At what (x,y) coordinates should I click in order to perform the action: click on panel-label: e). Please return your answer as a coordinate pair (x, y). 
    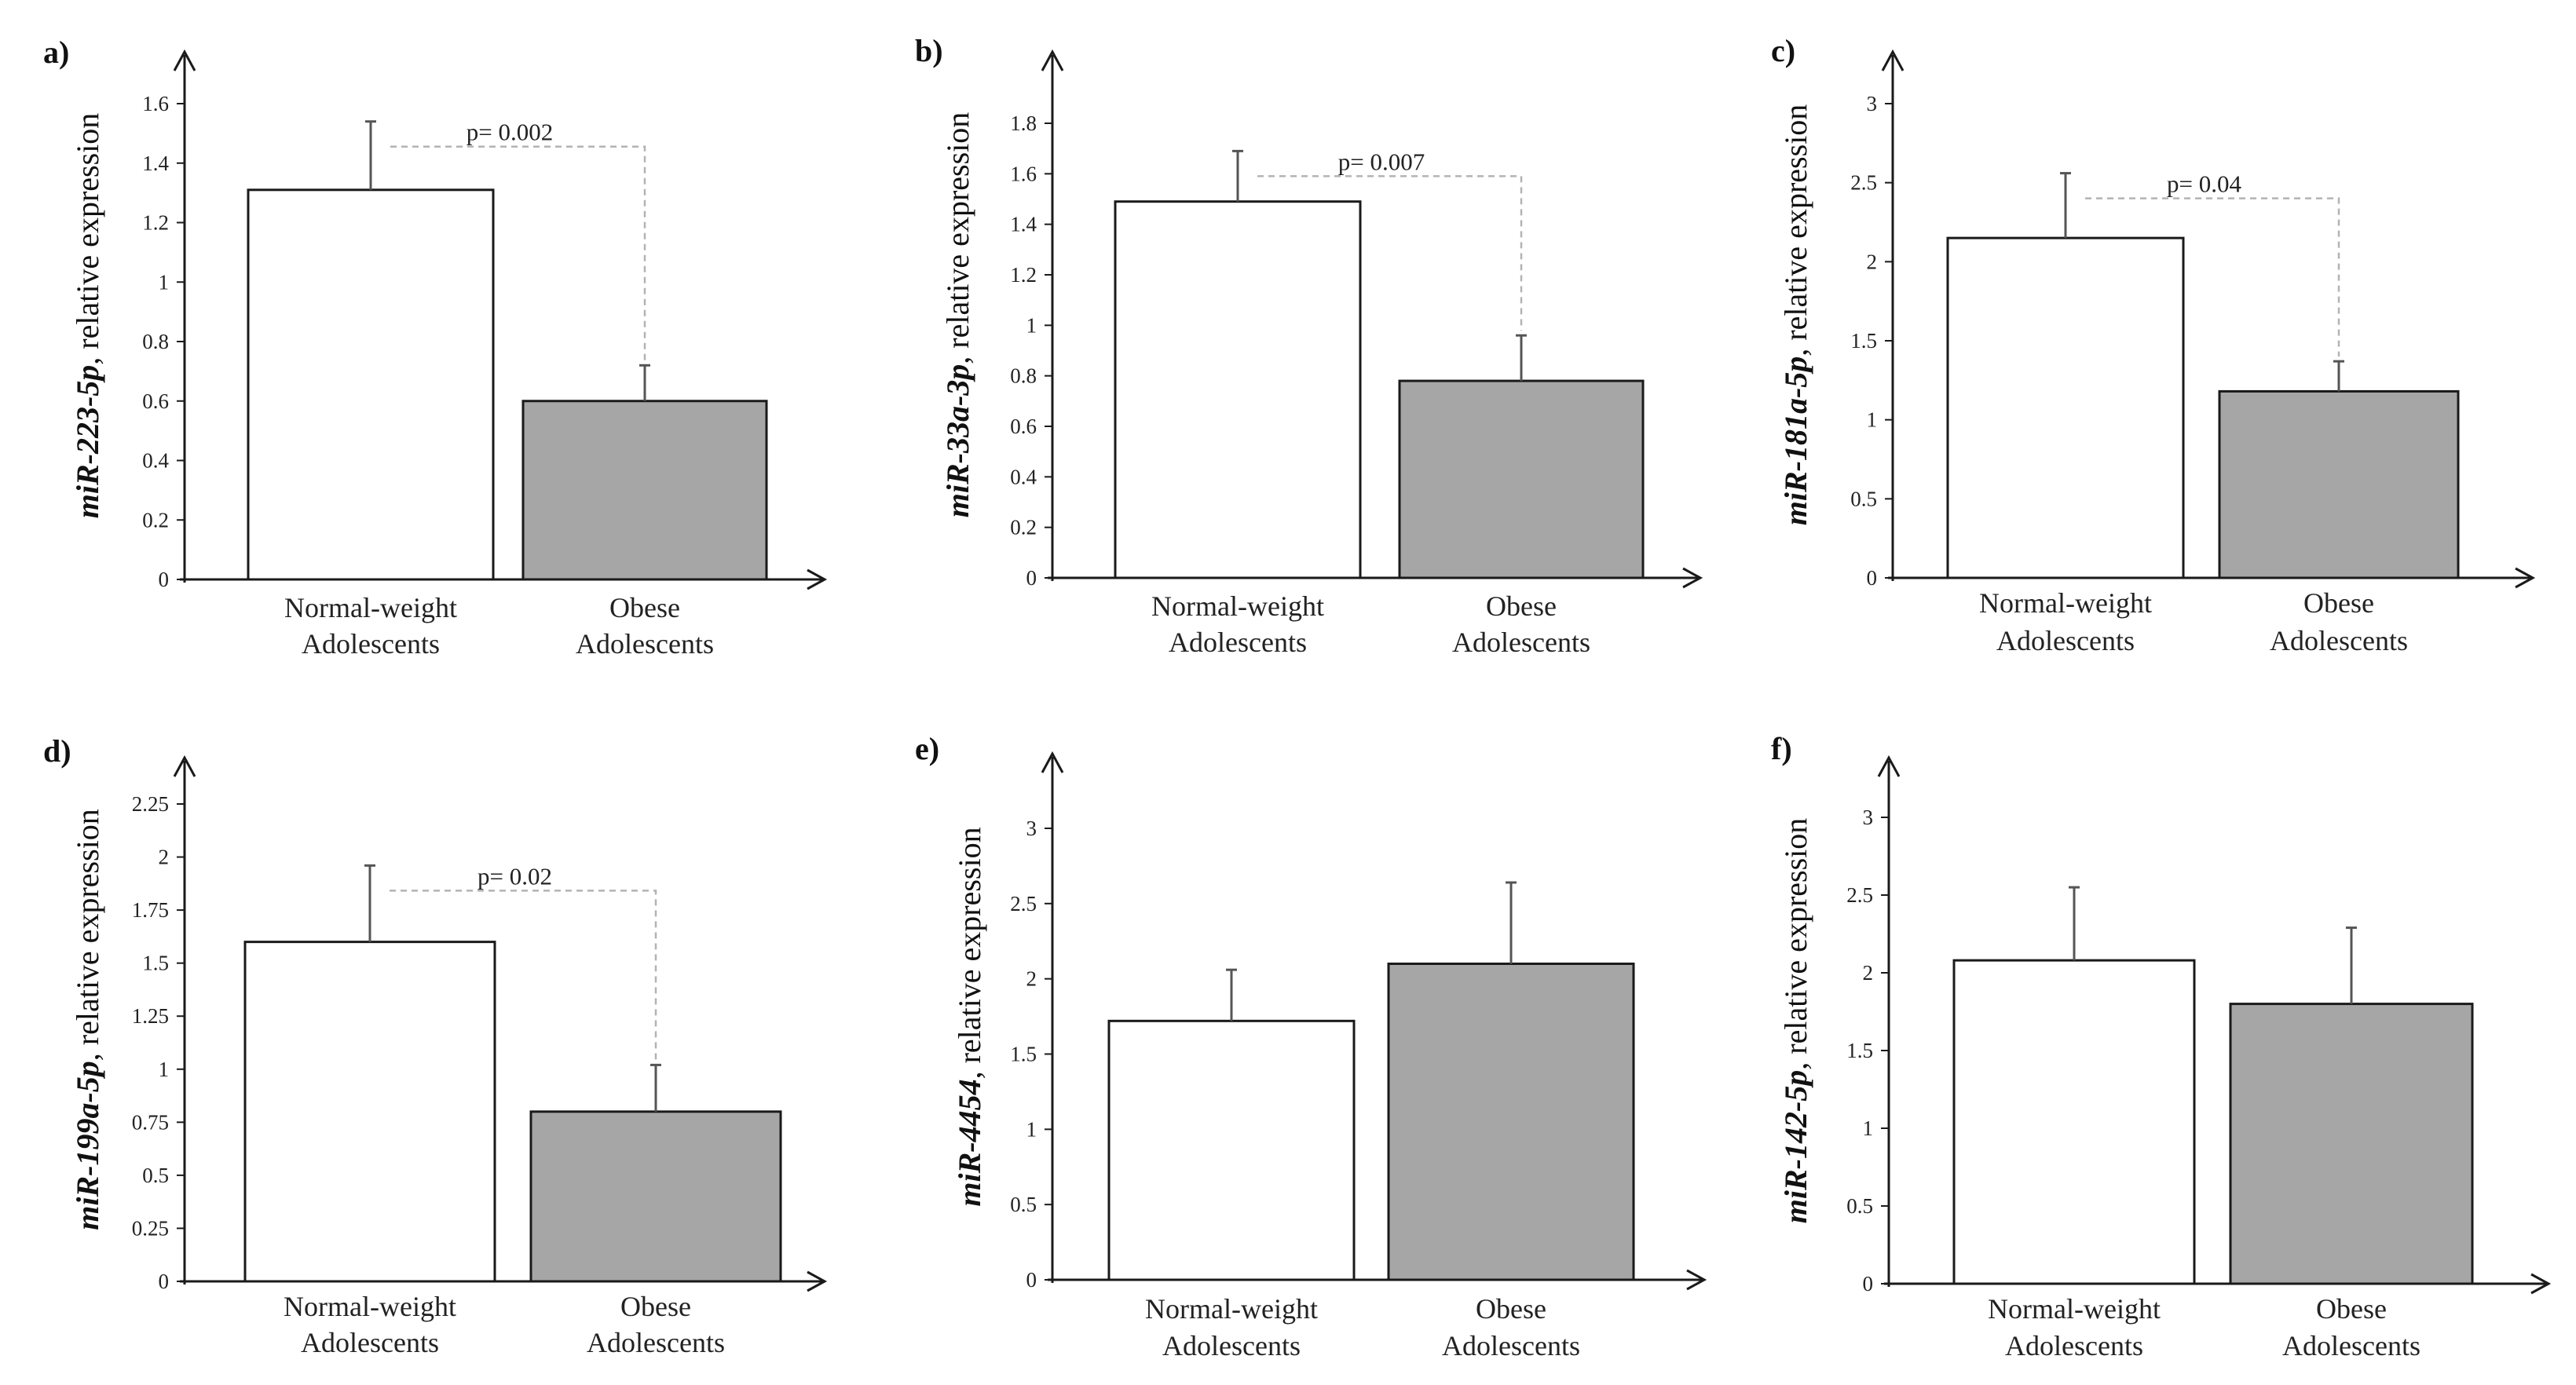
    Looking at the image, I should click on (927, 748).